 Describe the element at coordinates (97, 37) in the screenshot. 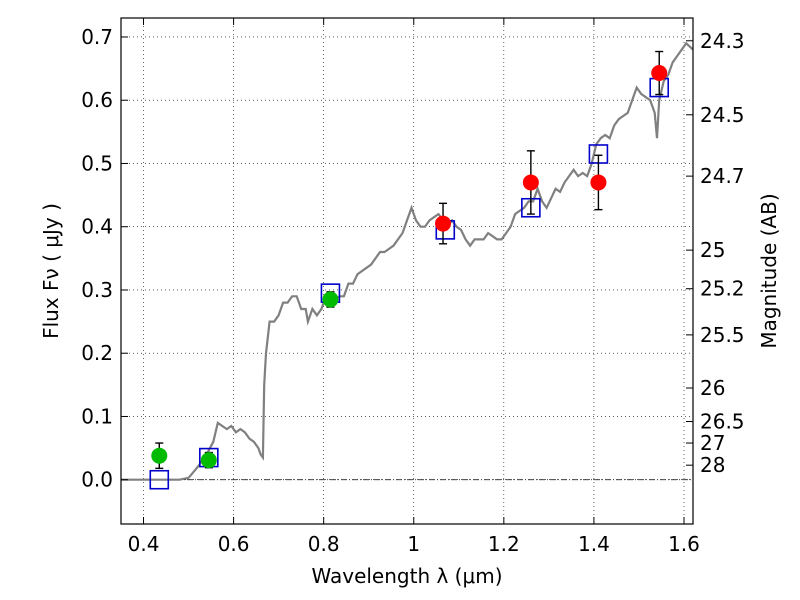

I see `y-tick-label: 0.7` at that location.